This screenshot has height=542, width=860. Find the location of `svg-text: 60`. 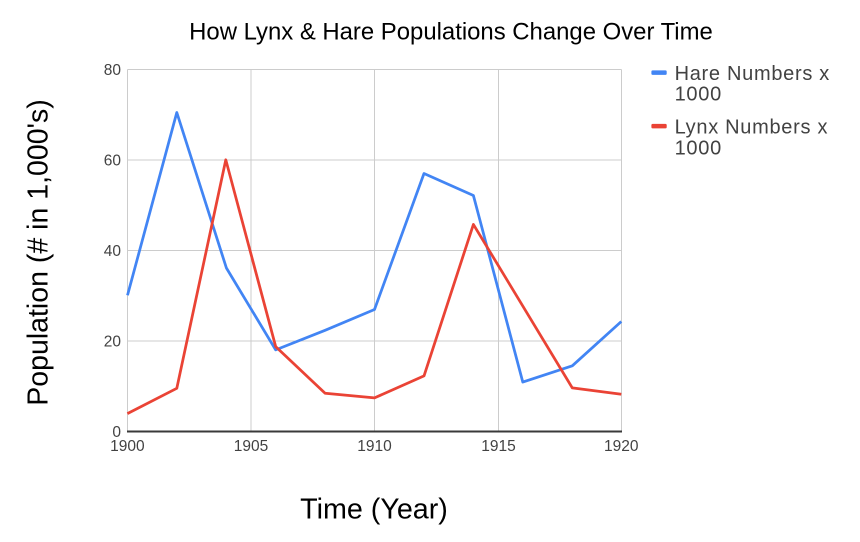

svg-text: 60 is located at coordinates (113, 161).